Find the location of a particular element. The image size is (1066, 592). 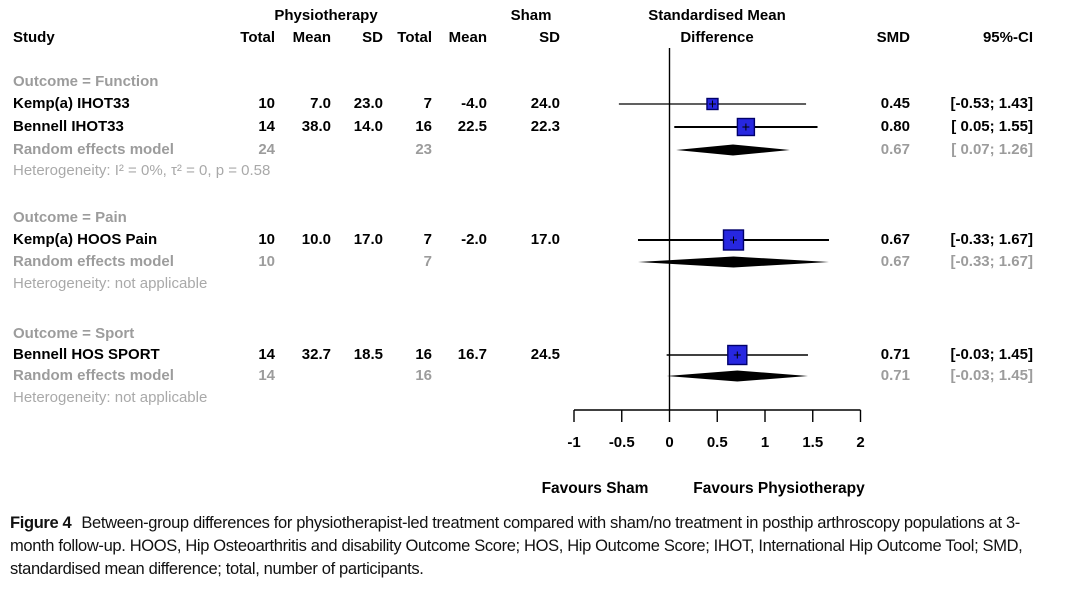

sham-sd-header: SD is located at coordinates (549, 37).